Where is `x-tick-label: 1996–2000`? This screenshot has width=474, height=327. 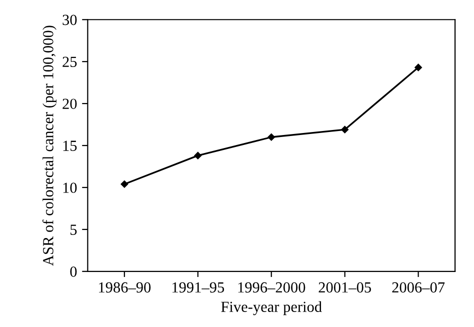 x-tick-label: 1996–2000 is located at coordinates (272, 287).